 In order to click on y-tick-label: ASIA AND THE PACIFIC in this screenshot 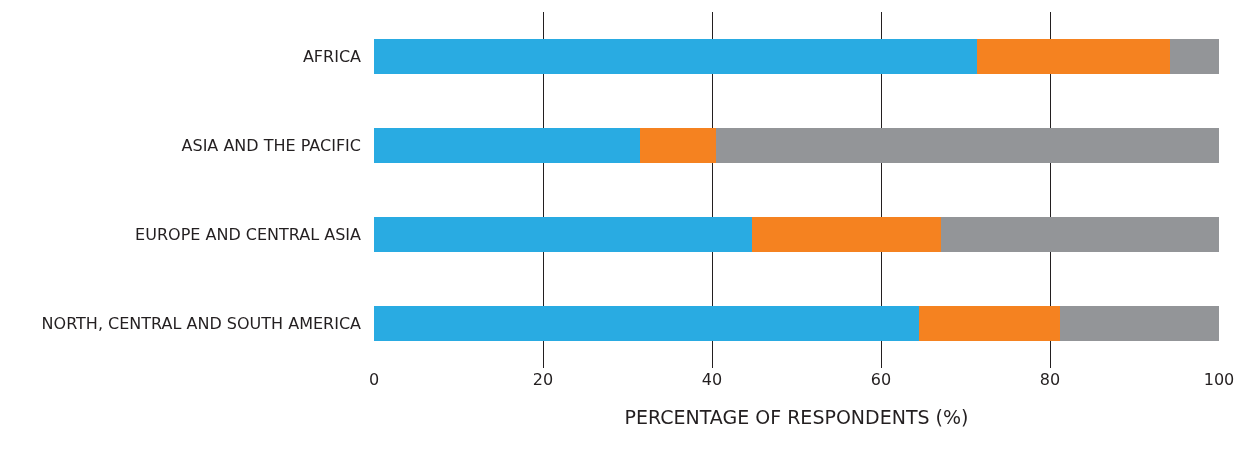, I will do `click(271, 146)`.